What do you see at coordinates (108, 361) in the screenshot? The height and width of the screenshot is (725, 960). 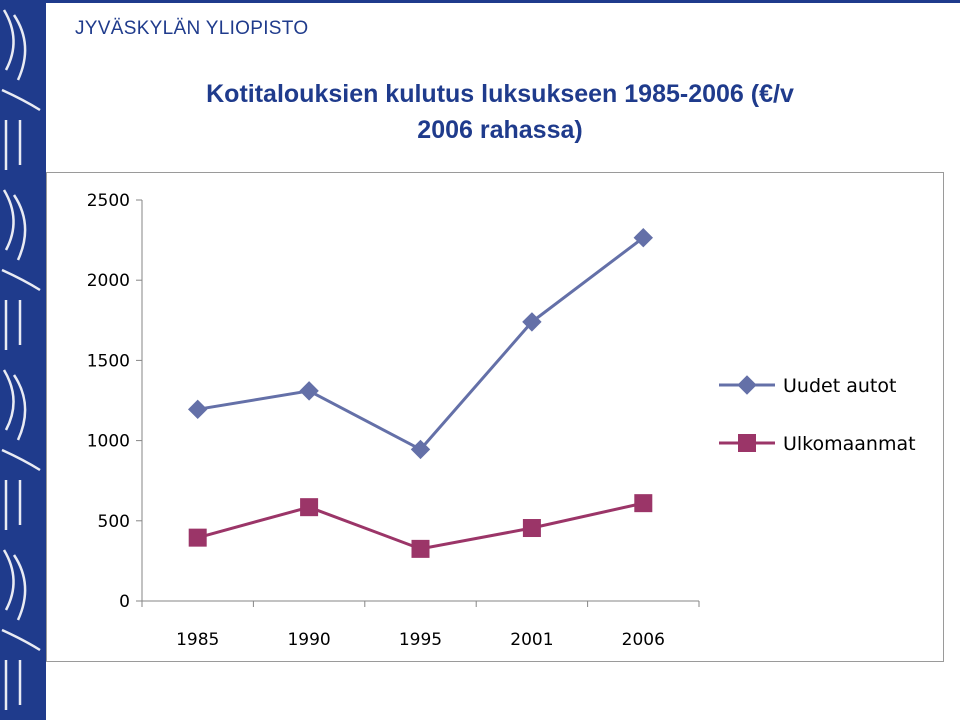 I see `y-tick-label: 1500` at bounding box center [108, 361].